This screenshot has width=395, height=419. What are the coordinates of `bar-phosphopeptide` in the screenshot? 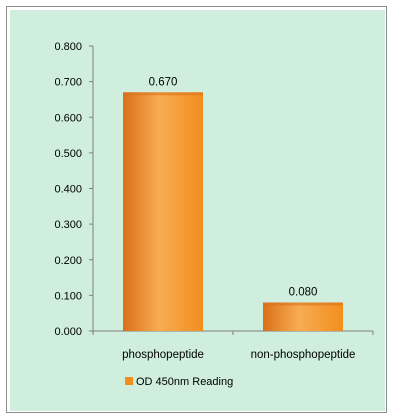 It's located at (163, 211).